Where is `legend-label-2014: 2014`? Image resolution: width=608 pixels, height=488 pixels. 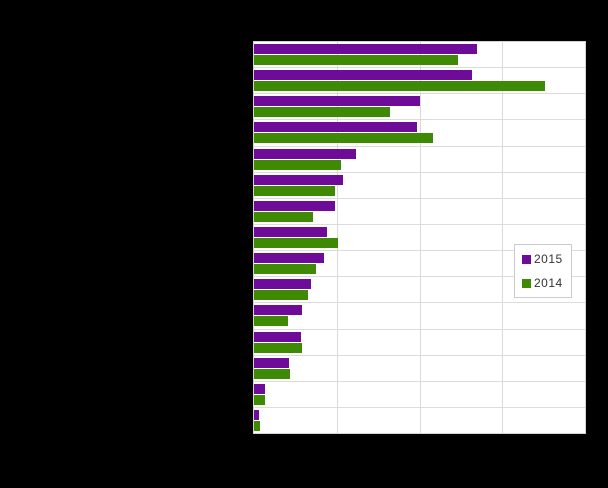
legend-label-2014: 2014 is located at coordinates (548, 283).